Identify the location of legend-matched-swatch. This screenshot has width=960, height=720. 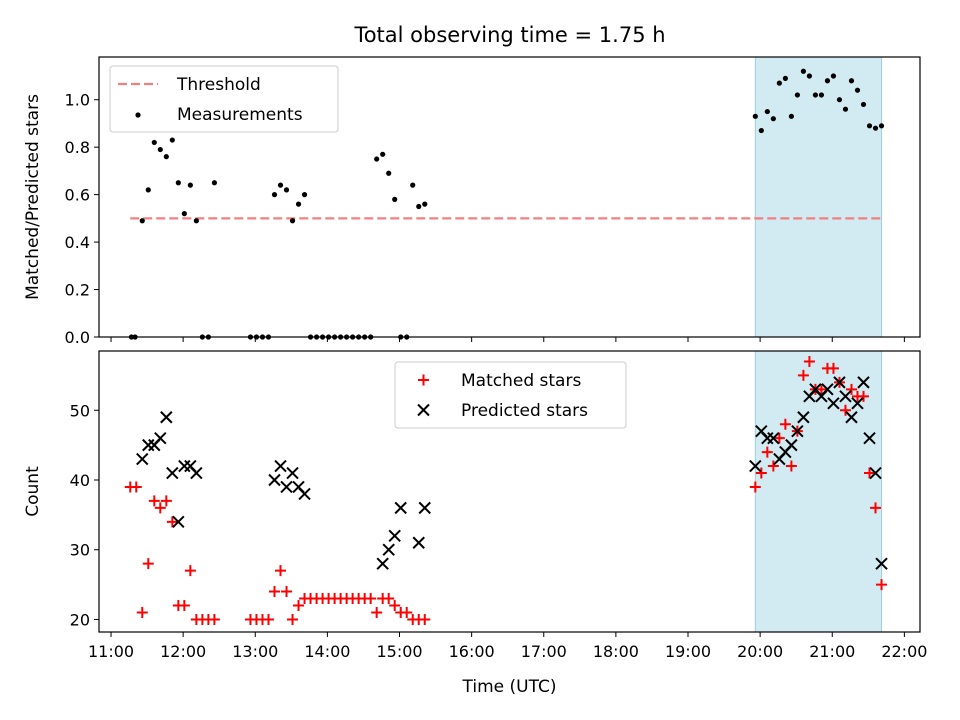
(423, 380).